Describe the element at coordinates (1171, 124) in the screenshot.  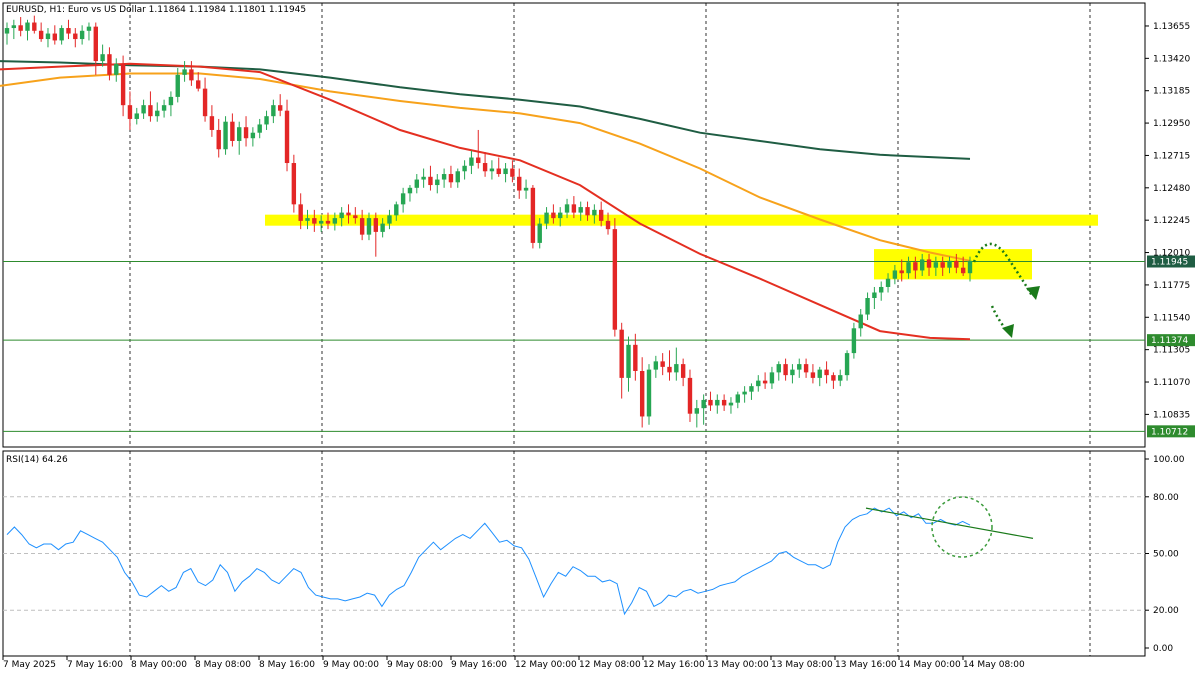
I see `price-tick-label: 1.12950` at that location.